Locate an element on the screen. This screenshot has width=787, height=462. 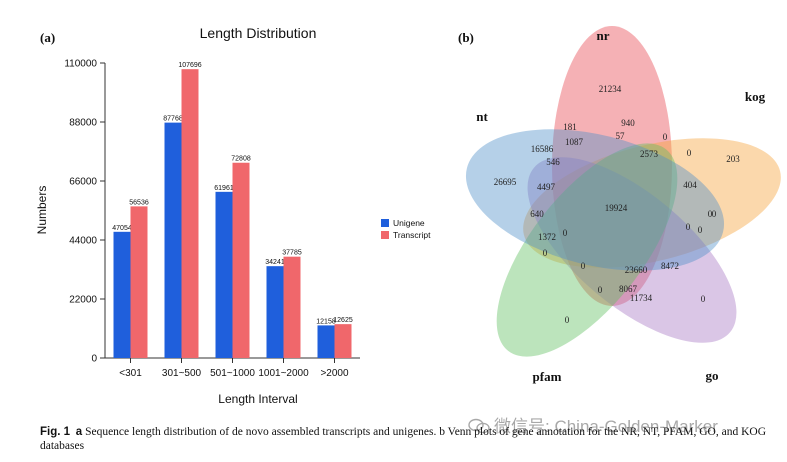
caption-fig-label: Fig. 1 is located at coordinates (55, 432).